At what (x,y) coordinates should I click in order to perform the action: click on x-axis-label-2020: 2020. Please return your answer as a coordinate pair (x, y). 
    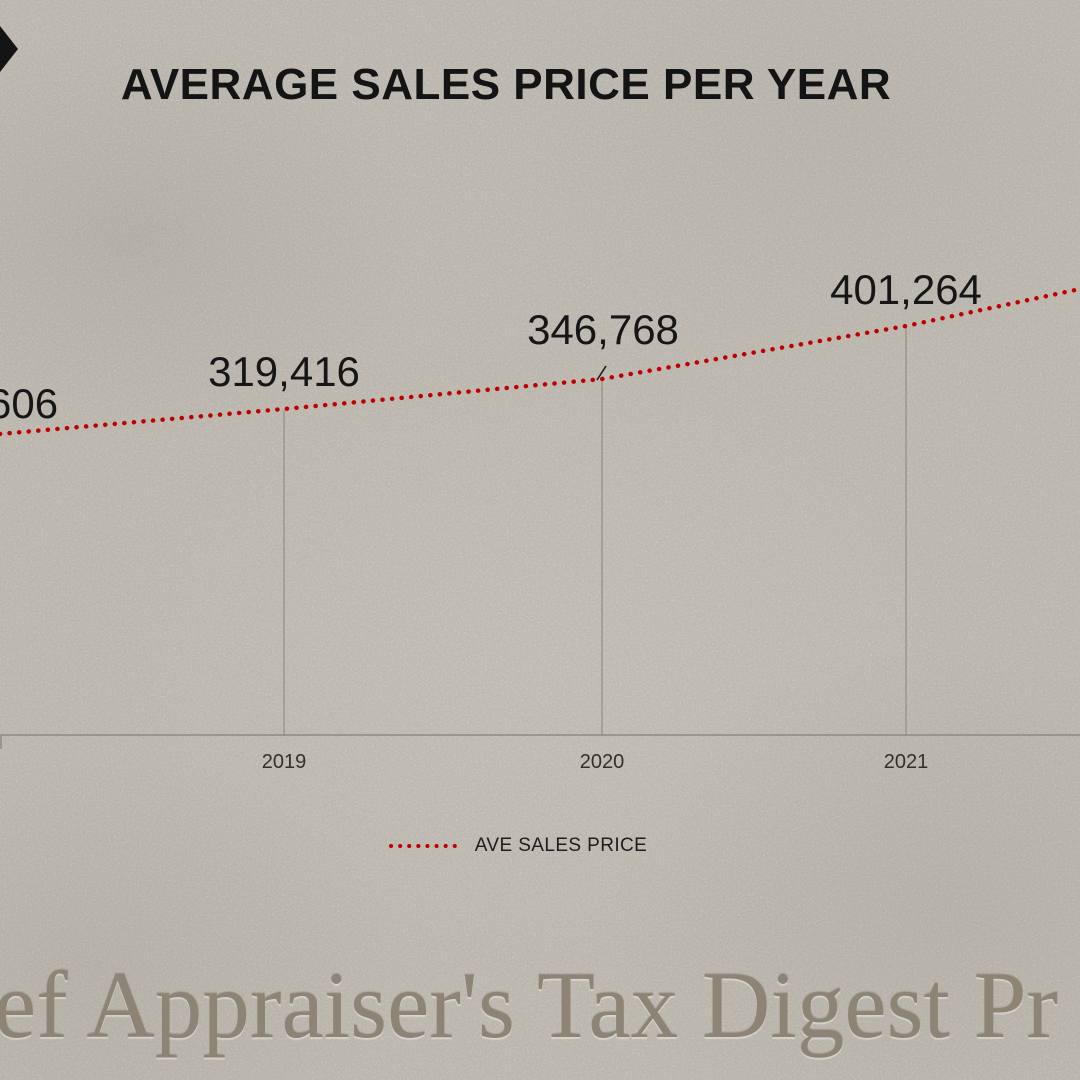
    Looking at the image, I should click on (602, 762).